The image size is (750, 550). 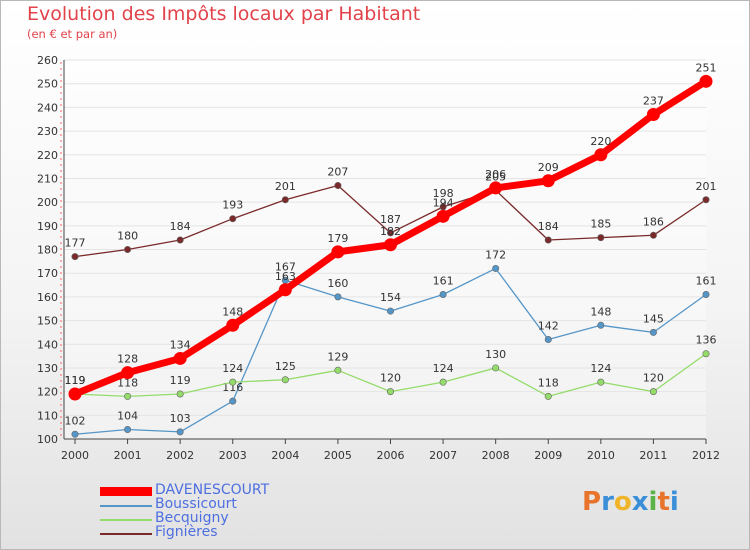 I want to click on x-tick-label: 2008, so click(x=496, y=455).